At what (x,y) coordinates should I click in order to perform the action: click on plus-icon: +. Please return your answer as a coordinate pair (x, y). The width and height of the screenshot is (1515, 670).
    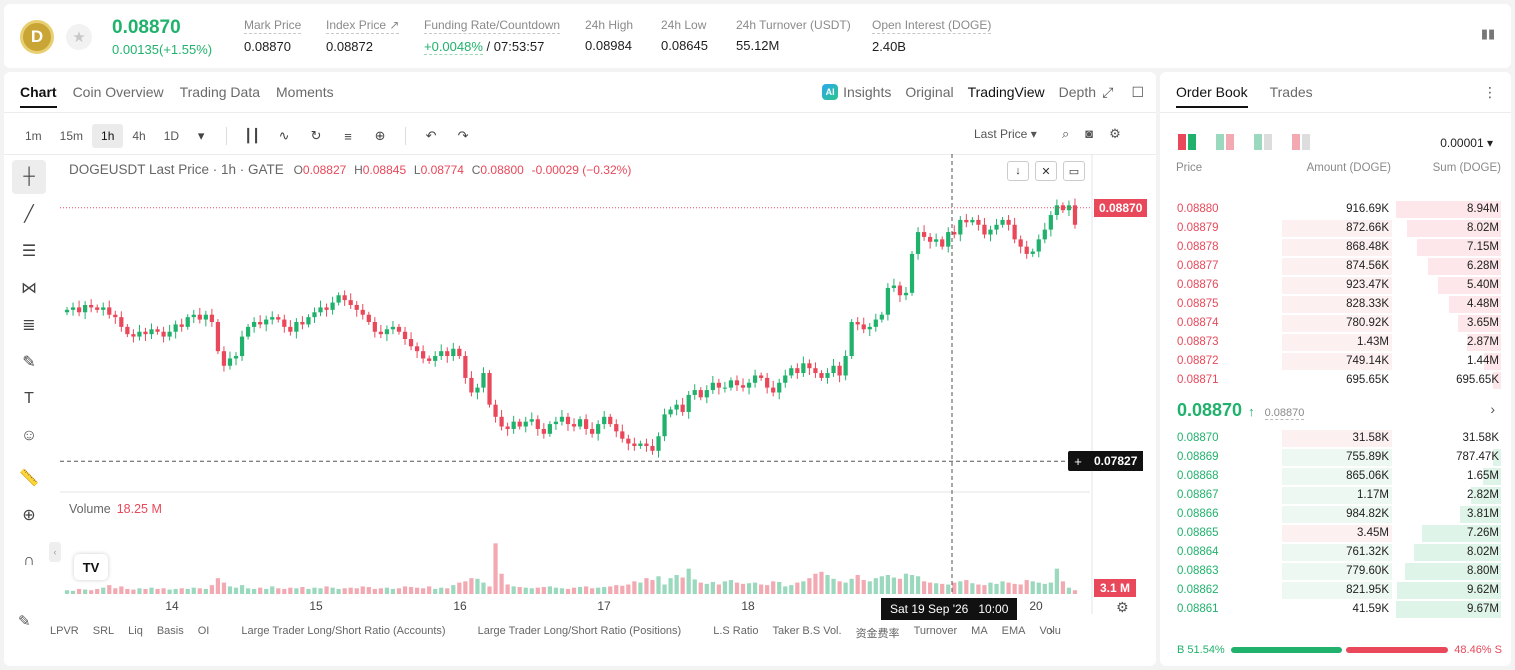
    Looking at the image, I should click on (1078, 461).